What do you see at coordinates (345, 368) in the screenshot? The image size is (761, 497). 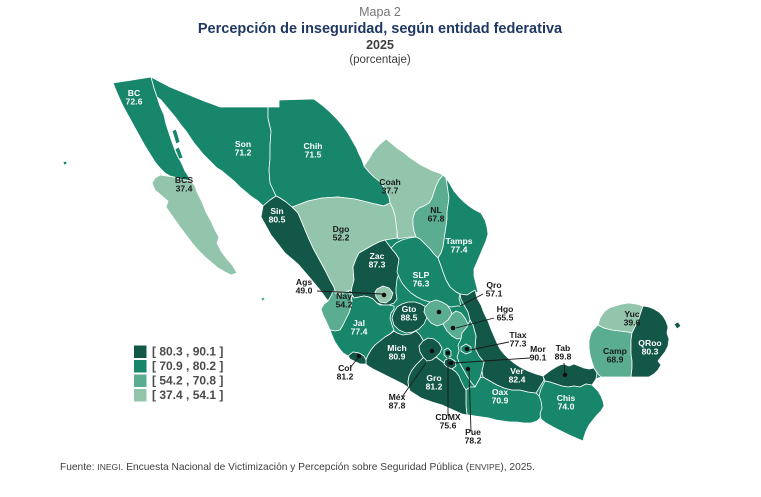 I see `svg-text: Col` at bounding box center [345, 368].